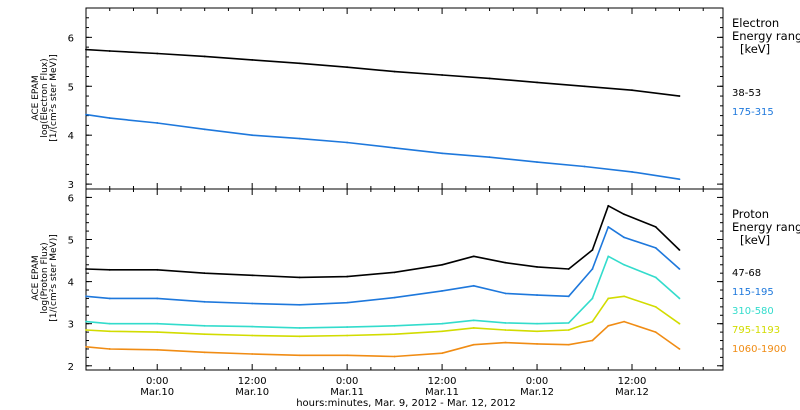 The image size is (800, 410). Describe the element at coordinates (36, 97) in the screenshot. I see `electron-ylabel-line1: ACE EPAM` at that location.